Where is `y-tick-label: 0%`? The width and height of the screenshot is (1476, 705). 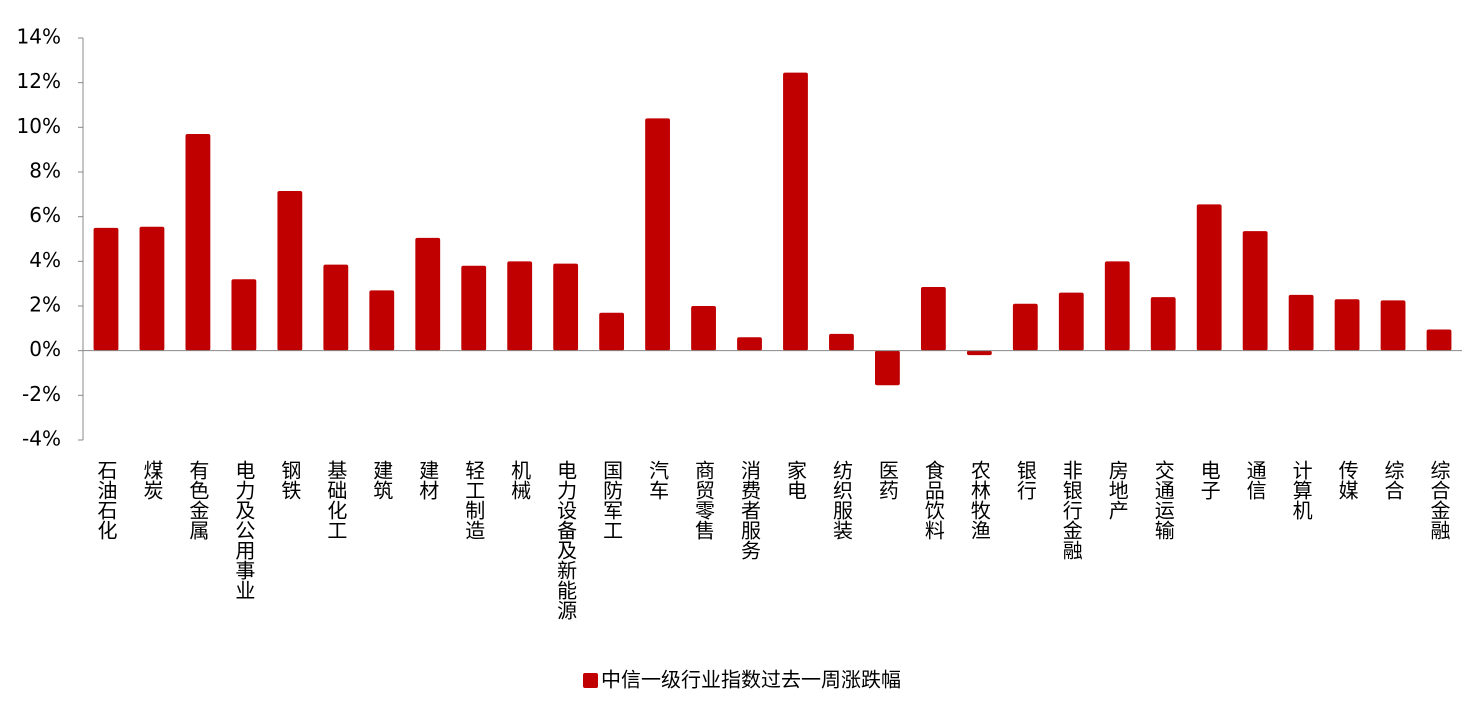 y-tick-label: 0% is located at coordinates (45, 349).